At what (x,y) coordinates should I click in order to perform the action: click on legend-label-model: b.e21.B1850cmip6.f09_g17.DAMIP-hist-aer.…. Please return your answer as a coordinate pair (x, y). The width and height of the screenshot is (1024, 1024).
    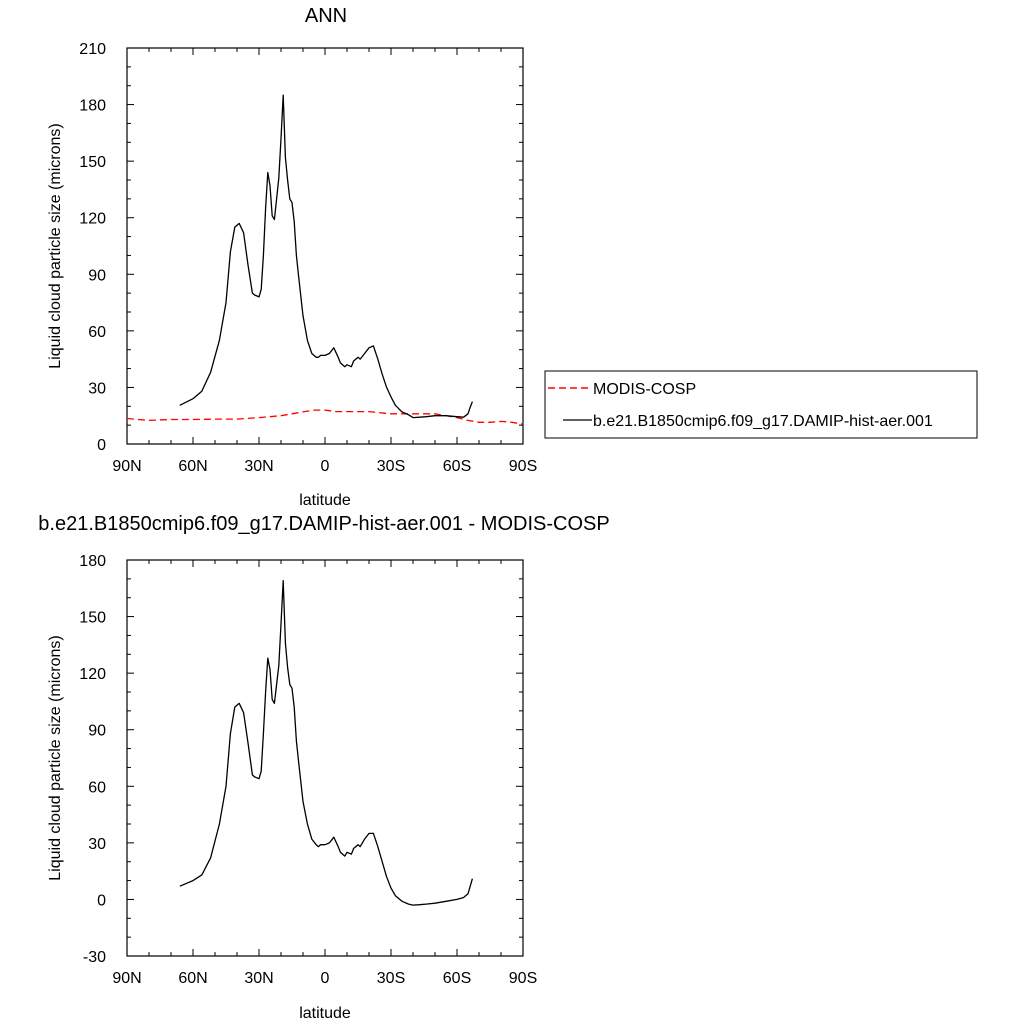
    Looking at the image, I should click on (763, 421).